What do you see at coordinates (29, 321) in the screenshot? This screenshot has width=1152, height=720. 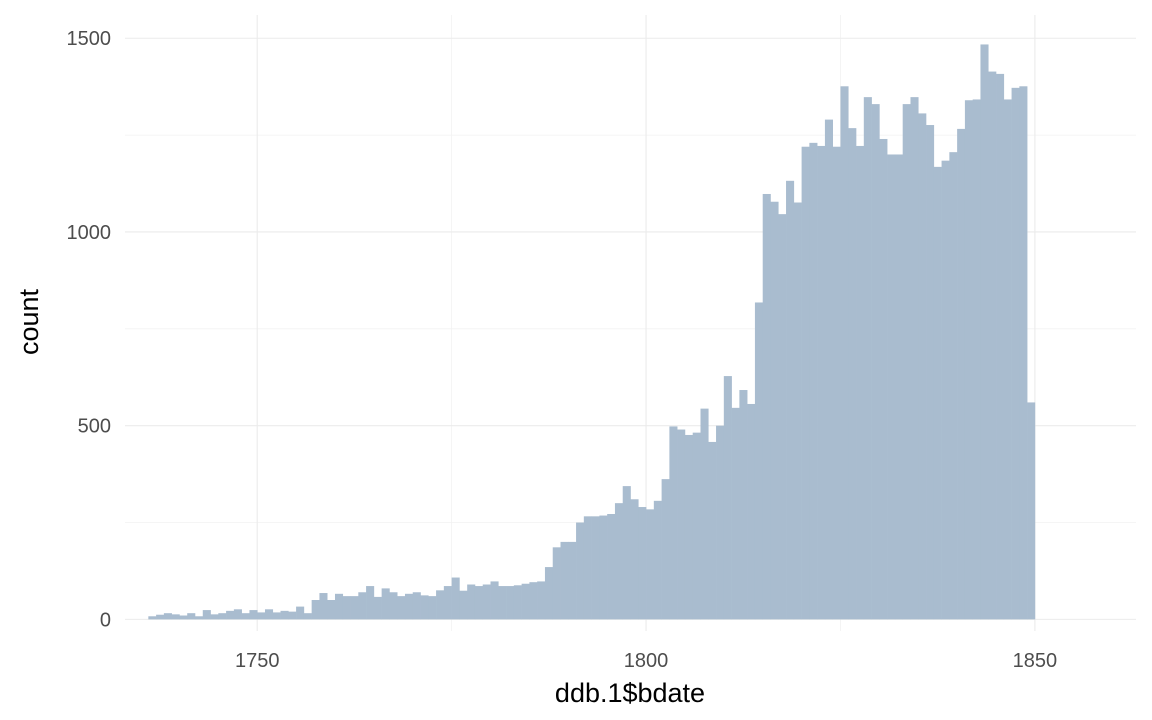 I see `y-axis-title: count` at bounding box center [29, 321].